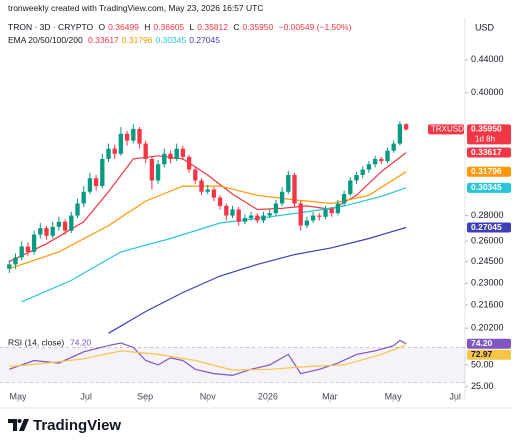  Describe the element at coordinates (102, 27) in the screenshot. I see `ohlc-letter: O` at that location.